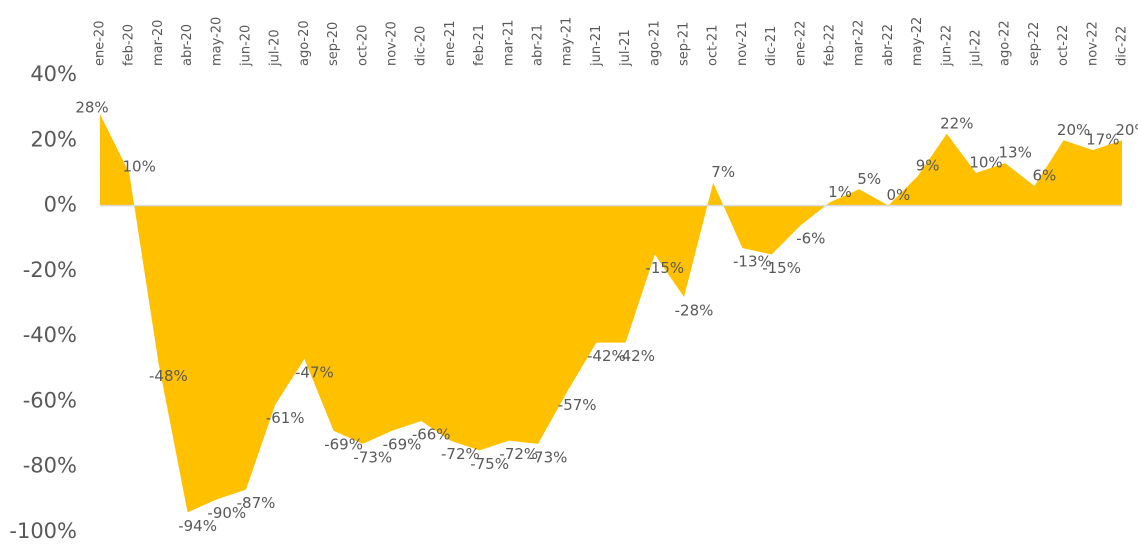 This screenshot has height=546, width=1138. I want to click on x-tick-label: ene-21, so click(450, 43).